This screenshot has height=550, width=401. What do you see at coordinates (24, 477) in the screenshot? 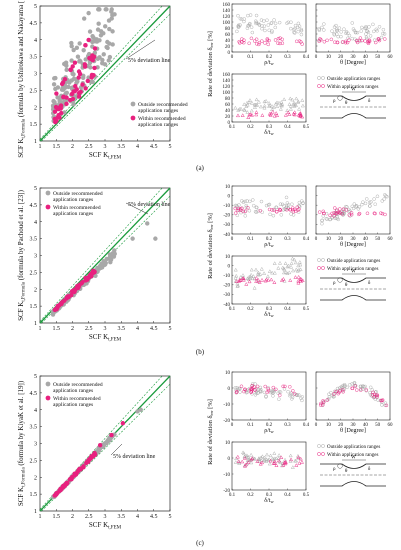
I see `y-axis-label-sub: t,Formula` at bounding box center [24, 477].